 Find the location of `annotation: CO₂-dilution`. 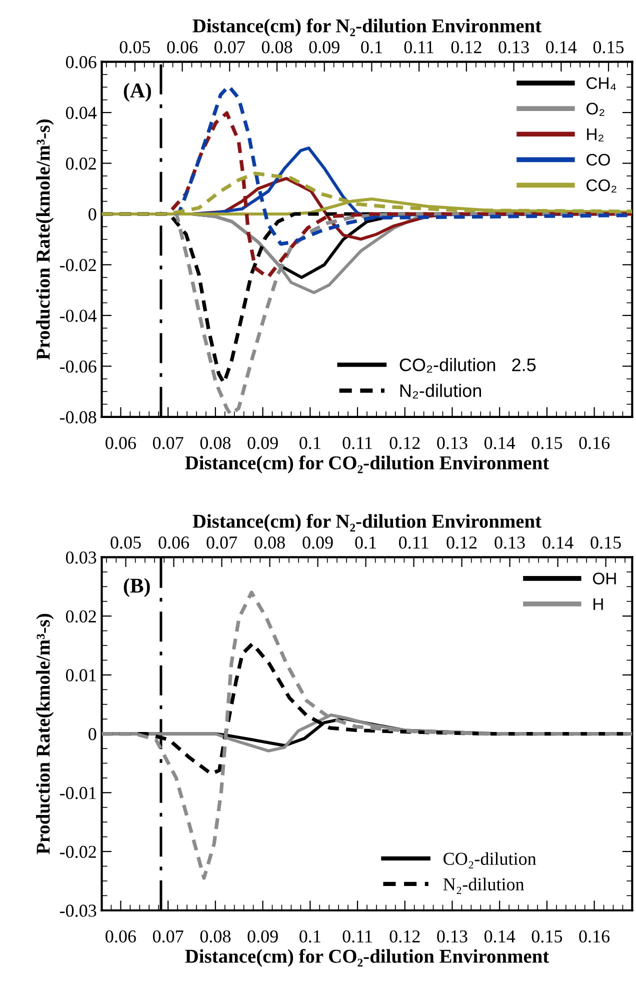

annotation: CO₂-dilution is located at coordinates (490, 860).